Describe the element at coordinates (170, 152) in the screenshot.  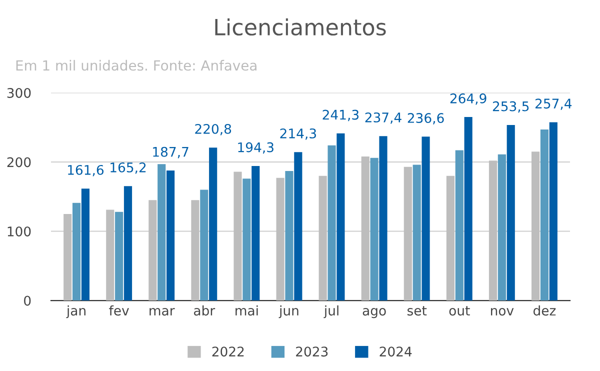
I see `data-label: 187,7` at that location.